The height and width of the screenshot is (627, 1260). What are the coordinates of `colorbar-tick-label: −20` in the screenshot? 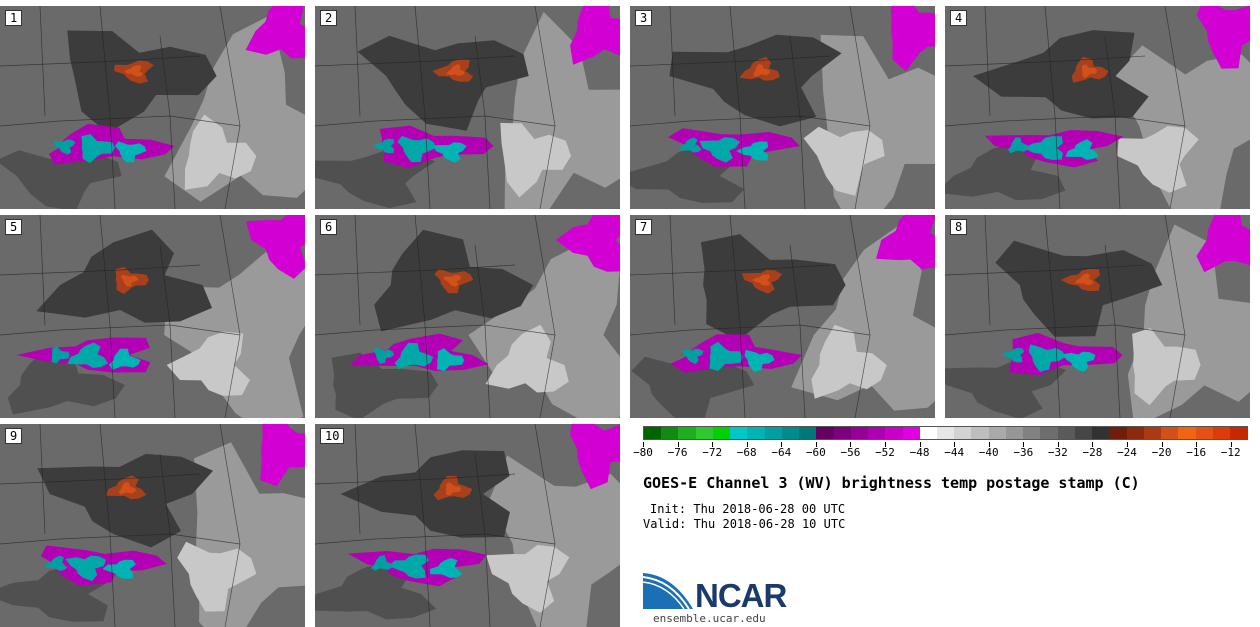 It's located at (1161, 452).